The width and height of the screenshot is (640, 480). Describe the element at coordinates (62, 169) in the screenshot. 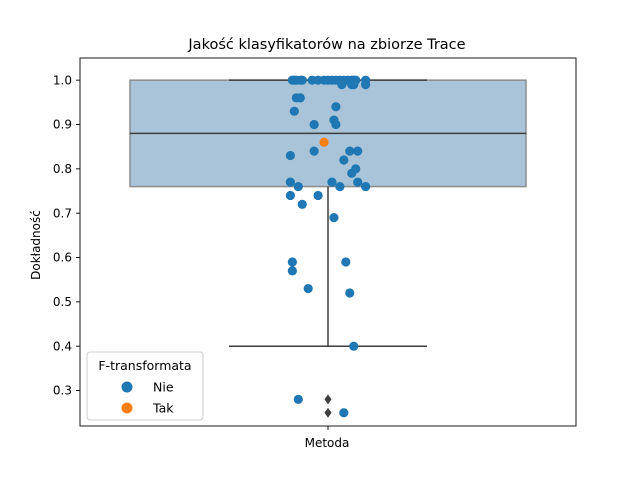

I see `y-tick-label: 0.8` at that location.